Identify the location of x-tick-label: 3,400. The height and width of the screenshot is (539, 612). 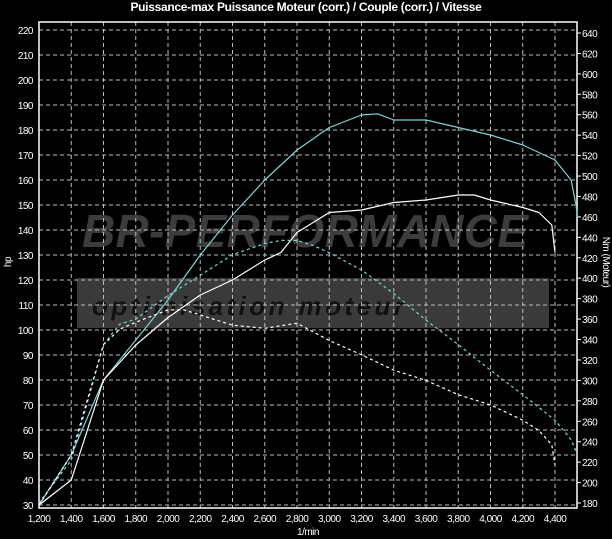
(393, 519).